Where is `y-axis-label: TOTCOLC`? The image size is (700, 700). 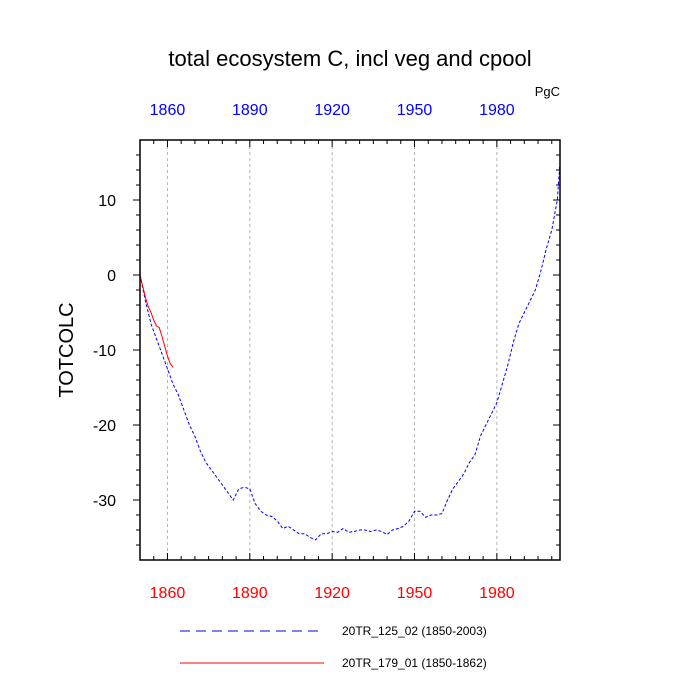 y-axis-label: TOTCOLC is located at coordinates (67, 349).